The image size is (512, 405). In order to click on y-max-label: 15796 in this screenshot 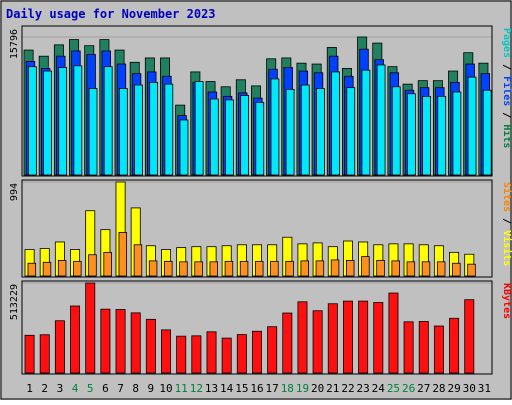, I will do `click(14, 44)`.